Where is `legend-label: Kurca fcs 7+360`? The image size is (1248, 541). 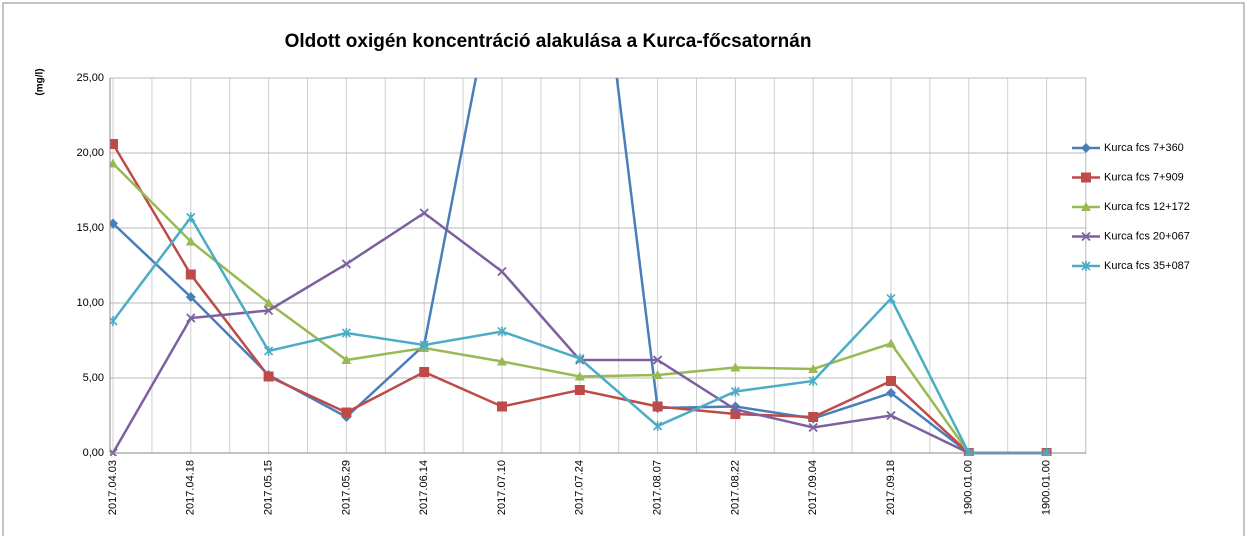 legend-label: Kurca fcs 7+360 is located at coordinates (1144, 148).